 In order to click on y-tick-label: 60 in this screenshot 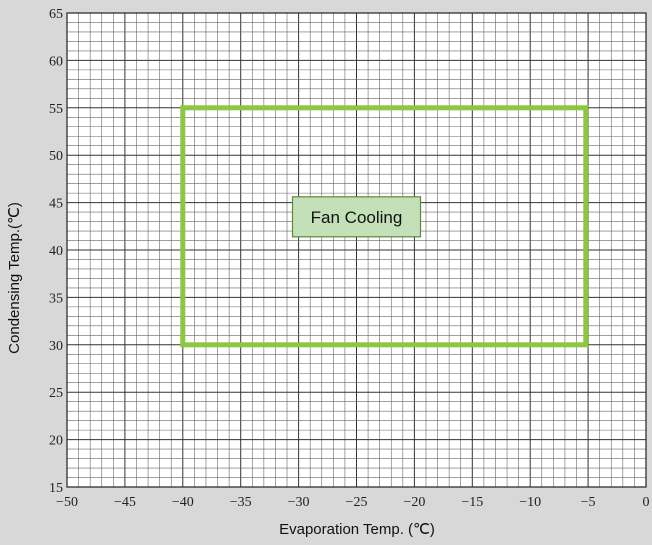, I will do `click(56, 61)`.